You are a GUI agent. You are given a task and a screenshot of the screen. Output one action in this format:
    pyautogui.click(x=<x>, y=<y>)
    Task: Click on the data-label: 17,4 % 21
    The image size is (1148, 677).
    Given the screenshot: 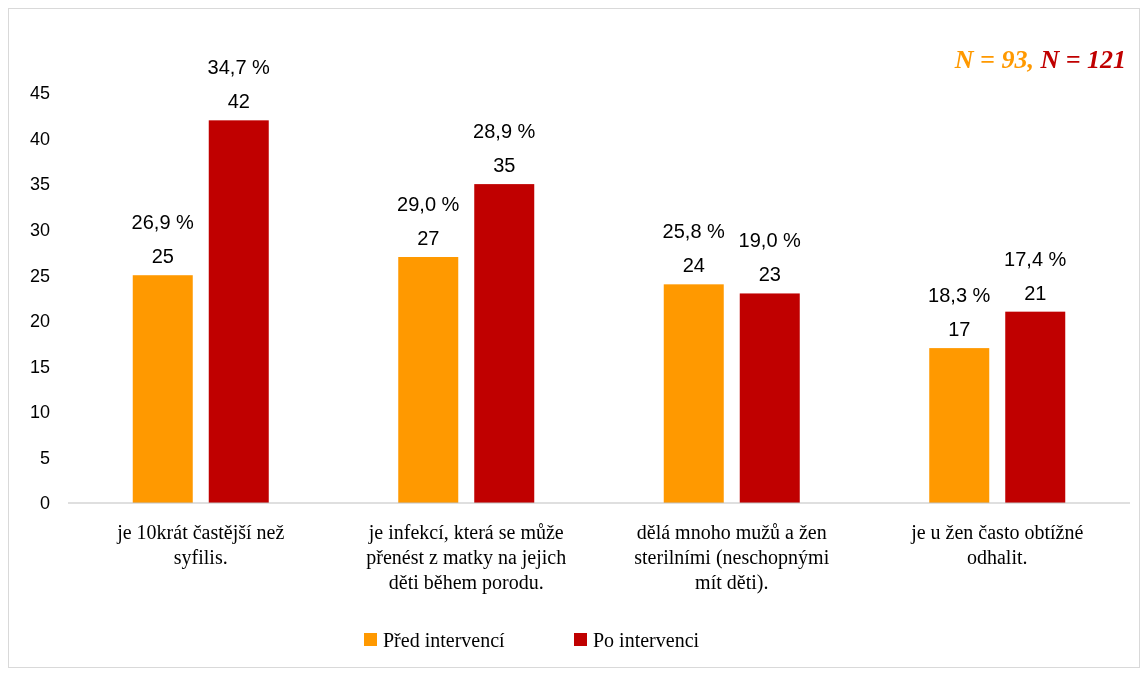 What is the action you would take?
    pyautogui.click(x=1035, y=275)
    